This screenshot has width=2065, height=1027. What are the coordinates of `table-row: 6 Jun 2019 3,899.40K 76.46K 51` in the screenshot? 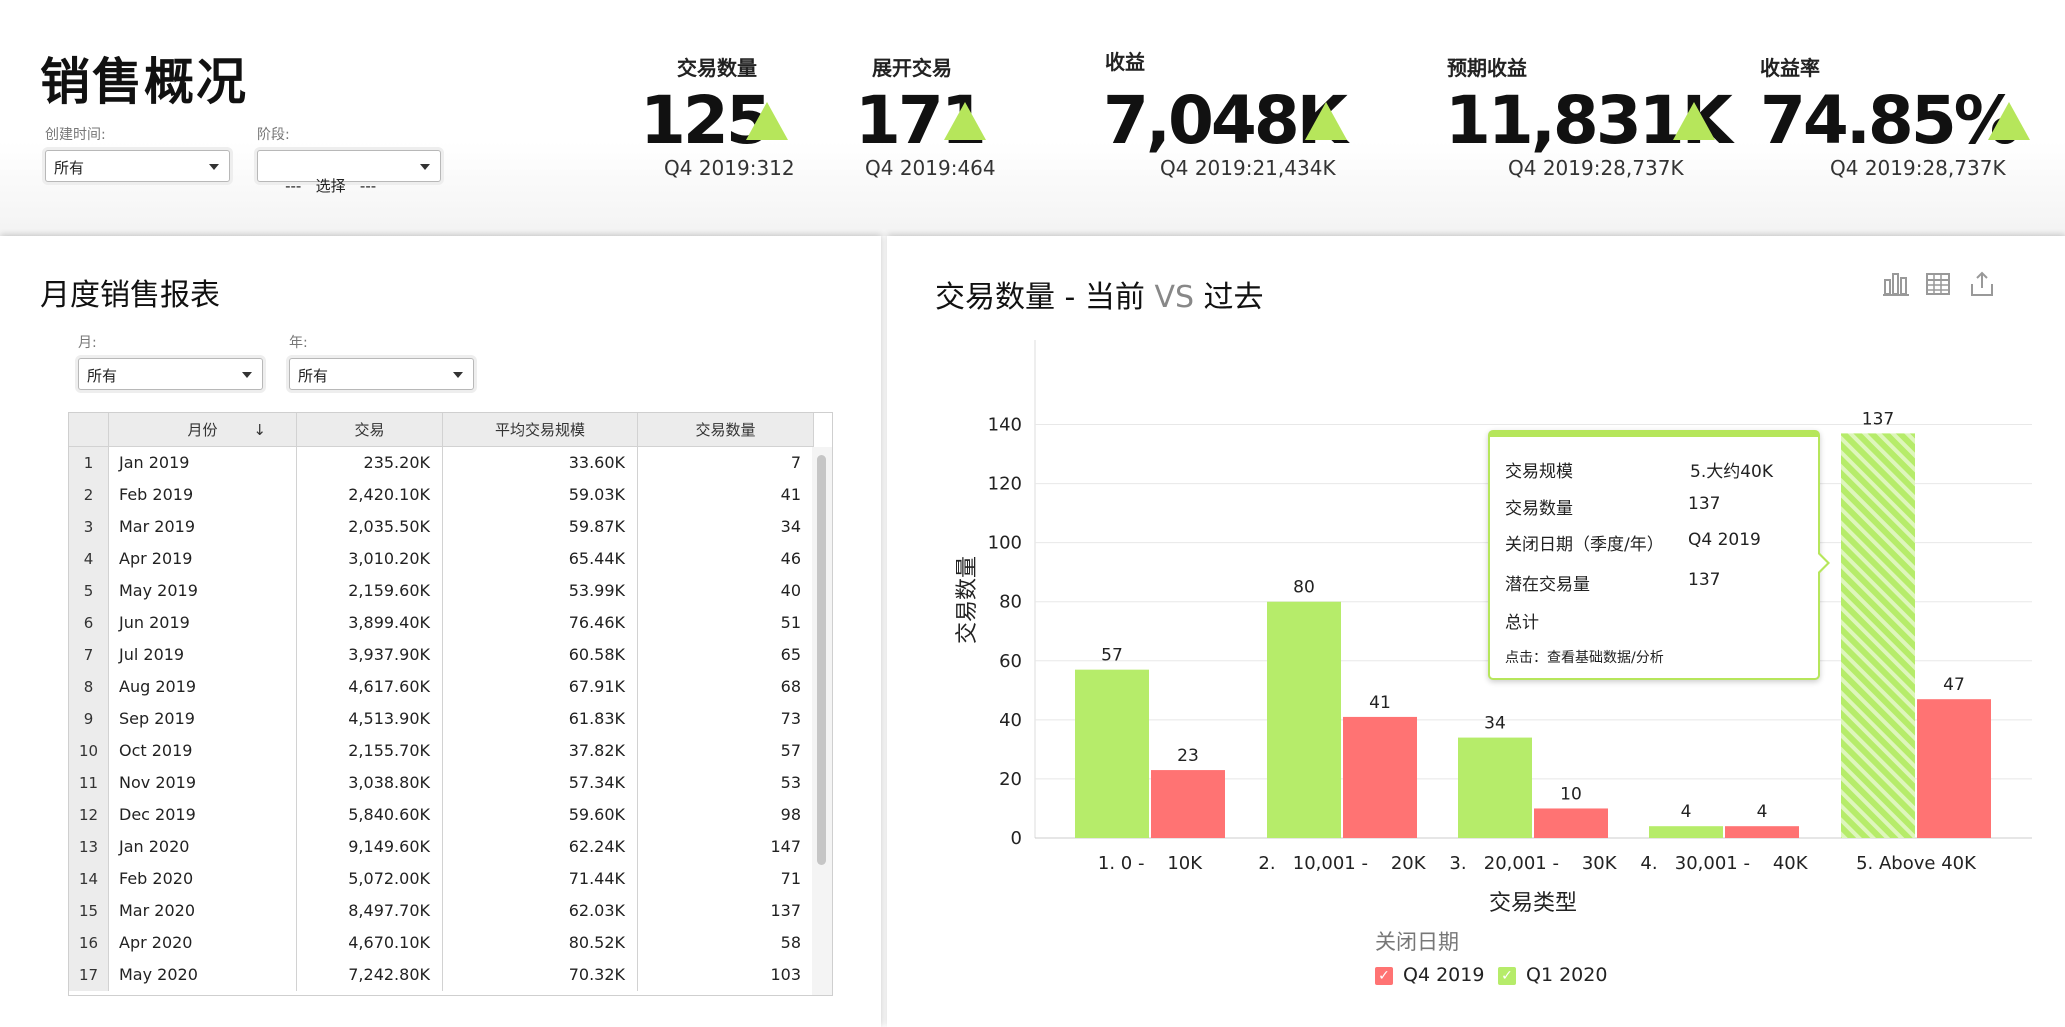 It's located at (441, 623).